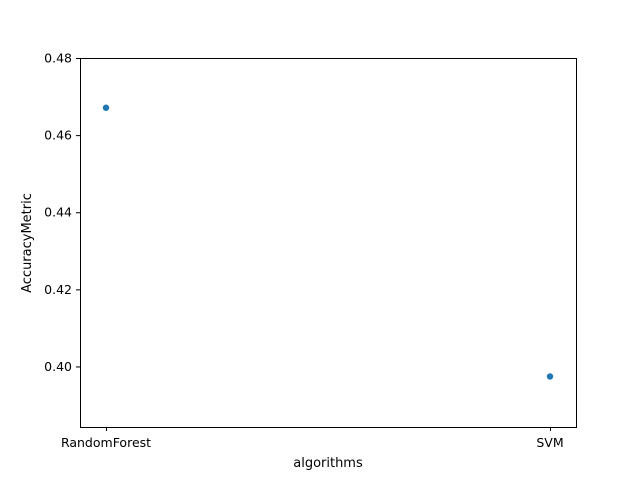 The height and width of the screenshot is (485, 640). What do you see at coordinates (58, 212) in the screenshot?
I see `y-tick-label: 0.44` at bounding box center [58, 212].